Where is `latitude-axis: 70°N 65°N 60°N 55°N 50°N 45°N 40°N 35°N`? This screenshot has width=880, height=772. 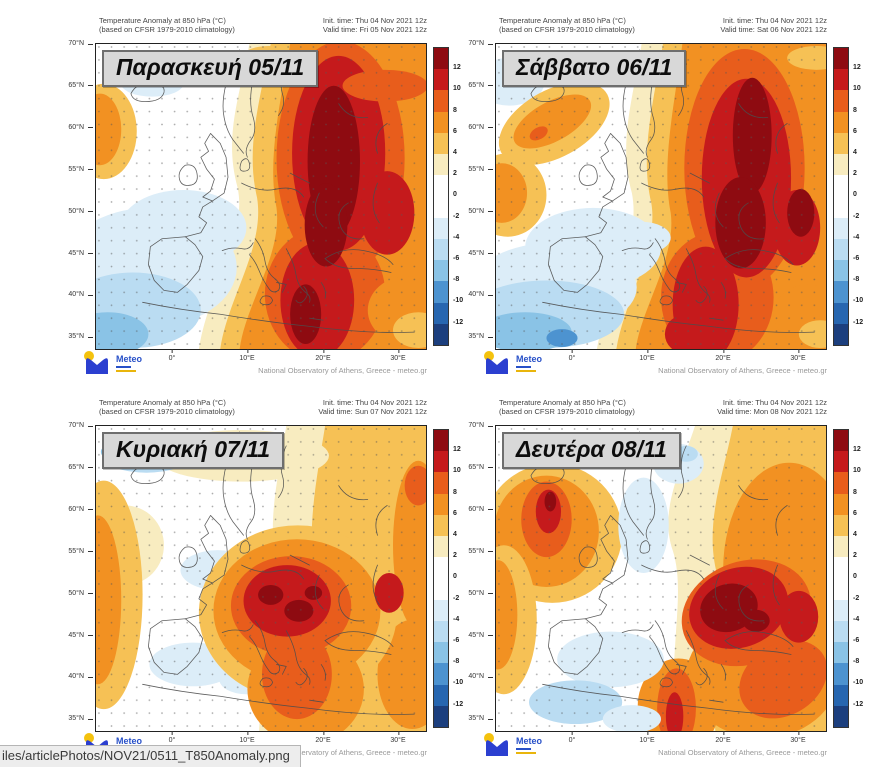 latitude-axis: 70°N 65°N 60°N 55°N 50°N 45°N 40°N 35°N is located at coordinates (76, 195).